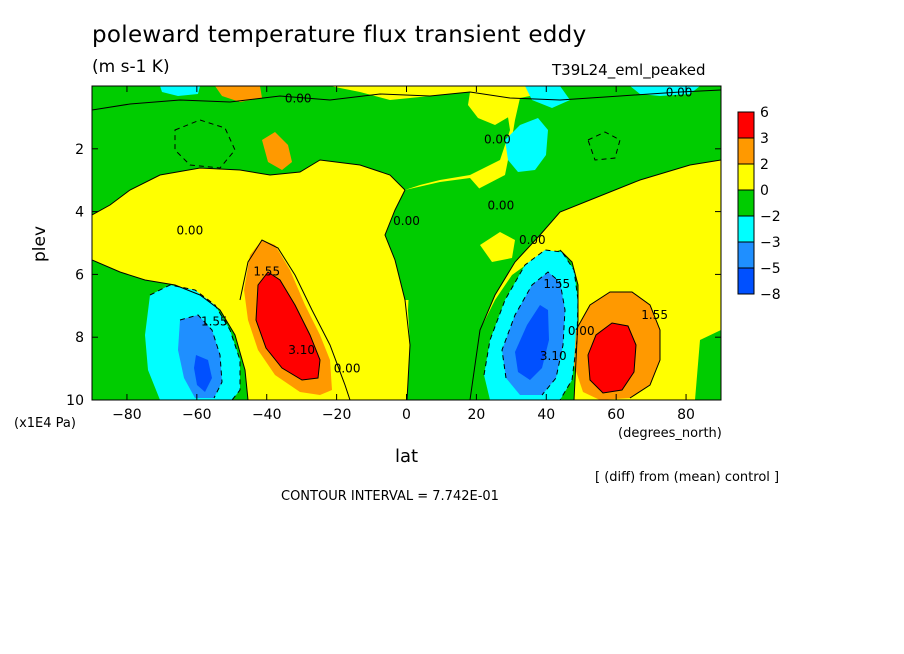 This screenshot has height=654, width=904. Describe the element at coordinates (686, 415) in the screenshot. I see `x-tick-label: 80` at that location.